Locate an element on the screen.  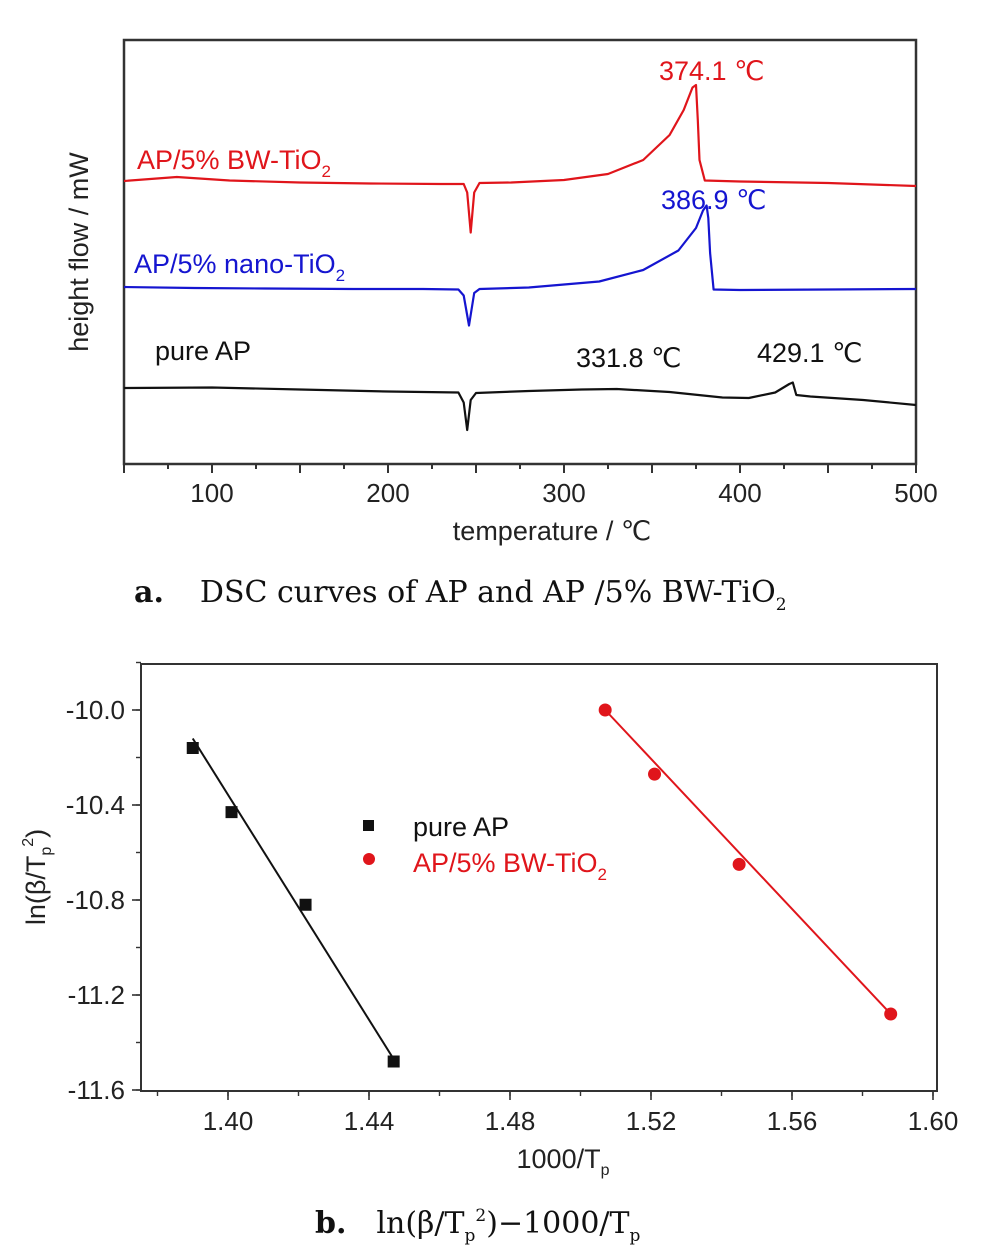
panel-a-x-ticks: 100 200 300 400 500 is located at coordinates (530, 486).